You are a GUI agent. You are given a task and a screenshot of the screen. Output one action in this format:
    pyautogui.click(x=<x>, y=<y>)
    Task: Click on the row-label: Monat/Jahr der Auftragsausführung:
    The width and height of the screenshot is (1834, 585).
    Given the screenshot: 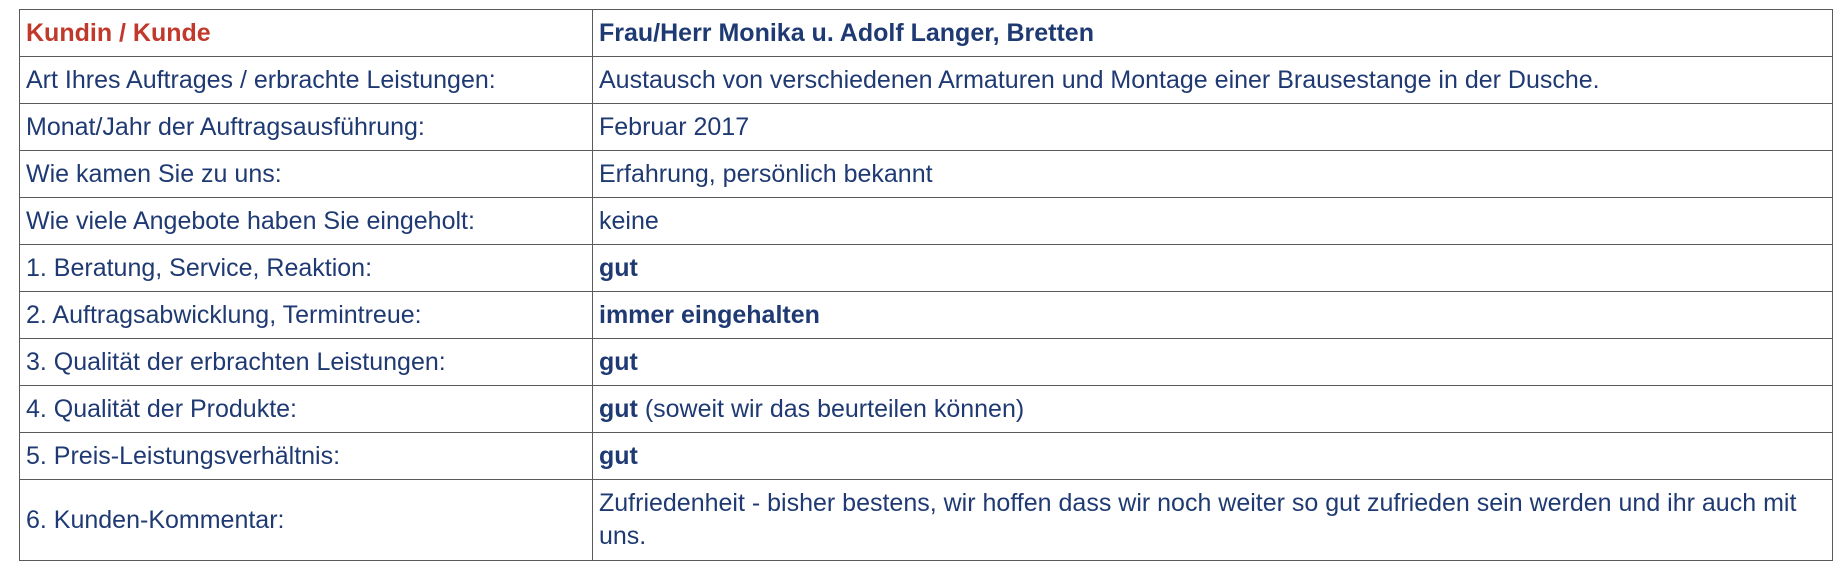 What is the action you would take?
    pyautogui.click(x=306, y=127)
    